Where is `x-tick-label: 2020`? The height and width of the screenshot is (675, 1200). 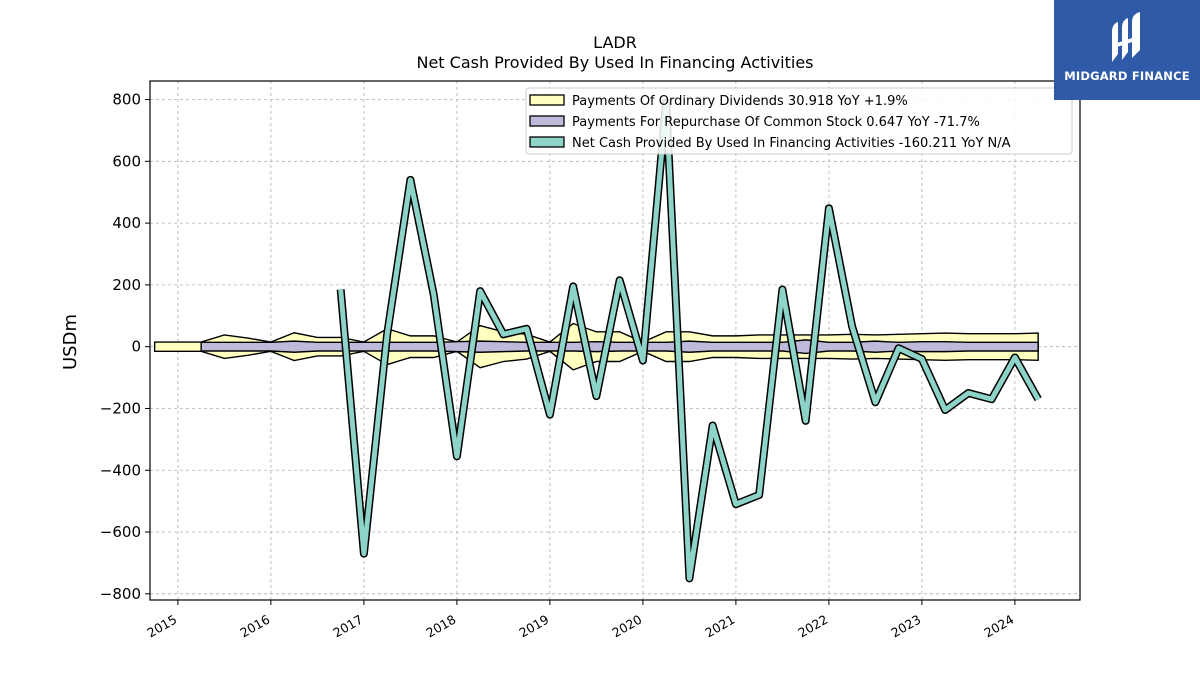 x-tick-label: 2020 is located at coordinates (626, 626).